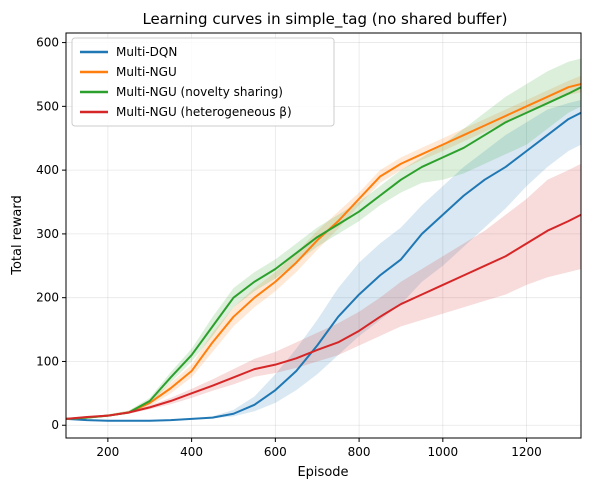 The width and height of the screenshot is (590, 490). What do you see at coordinates (526, 452) in the screenshot?
I see `x-tick-label: 1200` at bounding box center [526, 452].